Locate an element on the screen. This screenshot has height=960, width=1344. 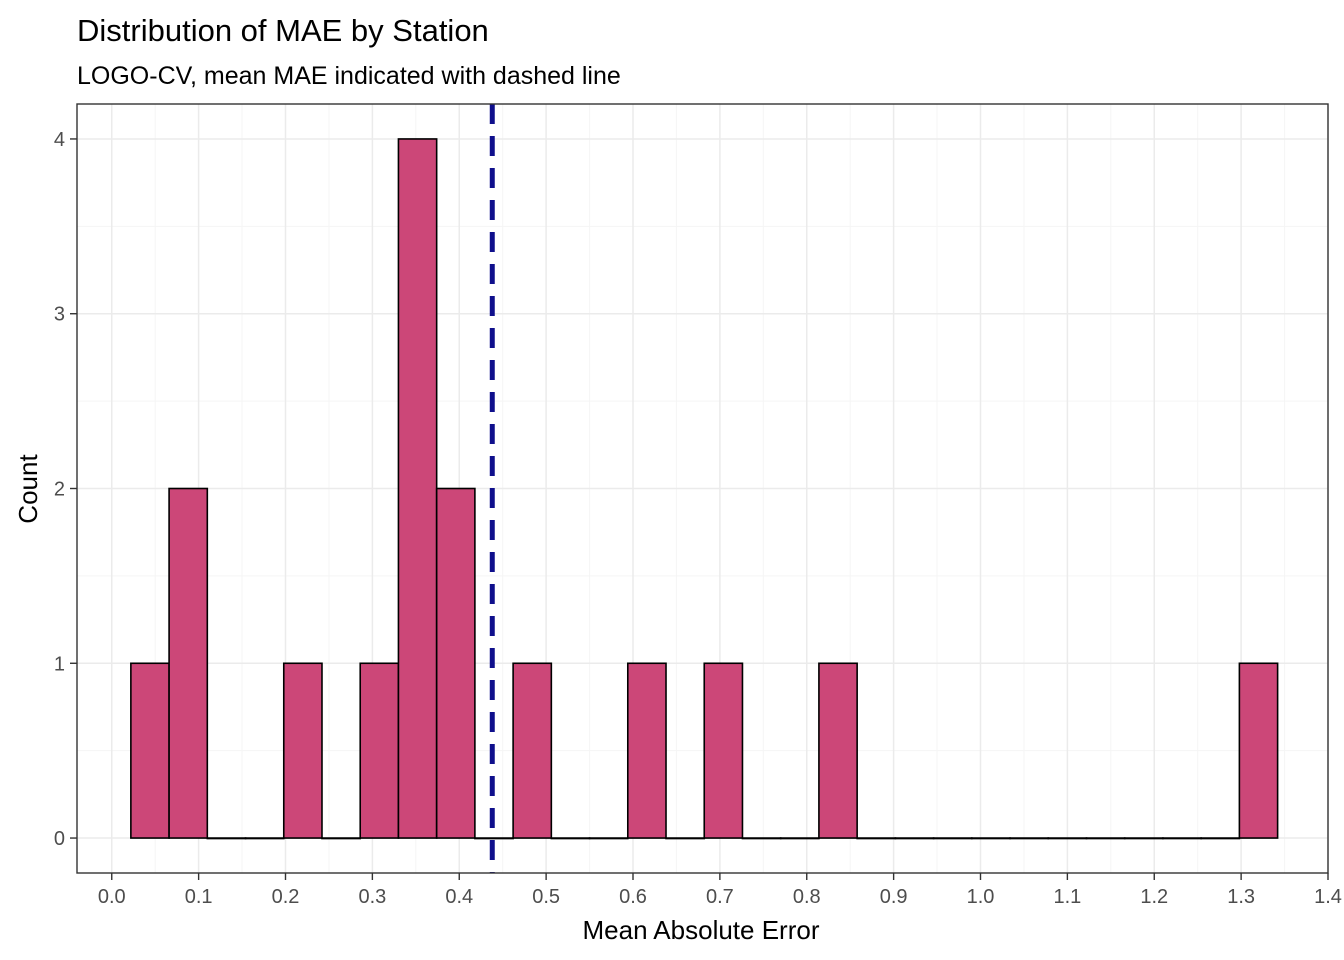
x-tick-label: 1.1 is located at coordinates (1067, 897).